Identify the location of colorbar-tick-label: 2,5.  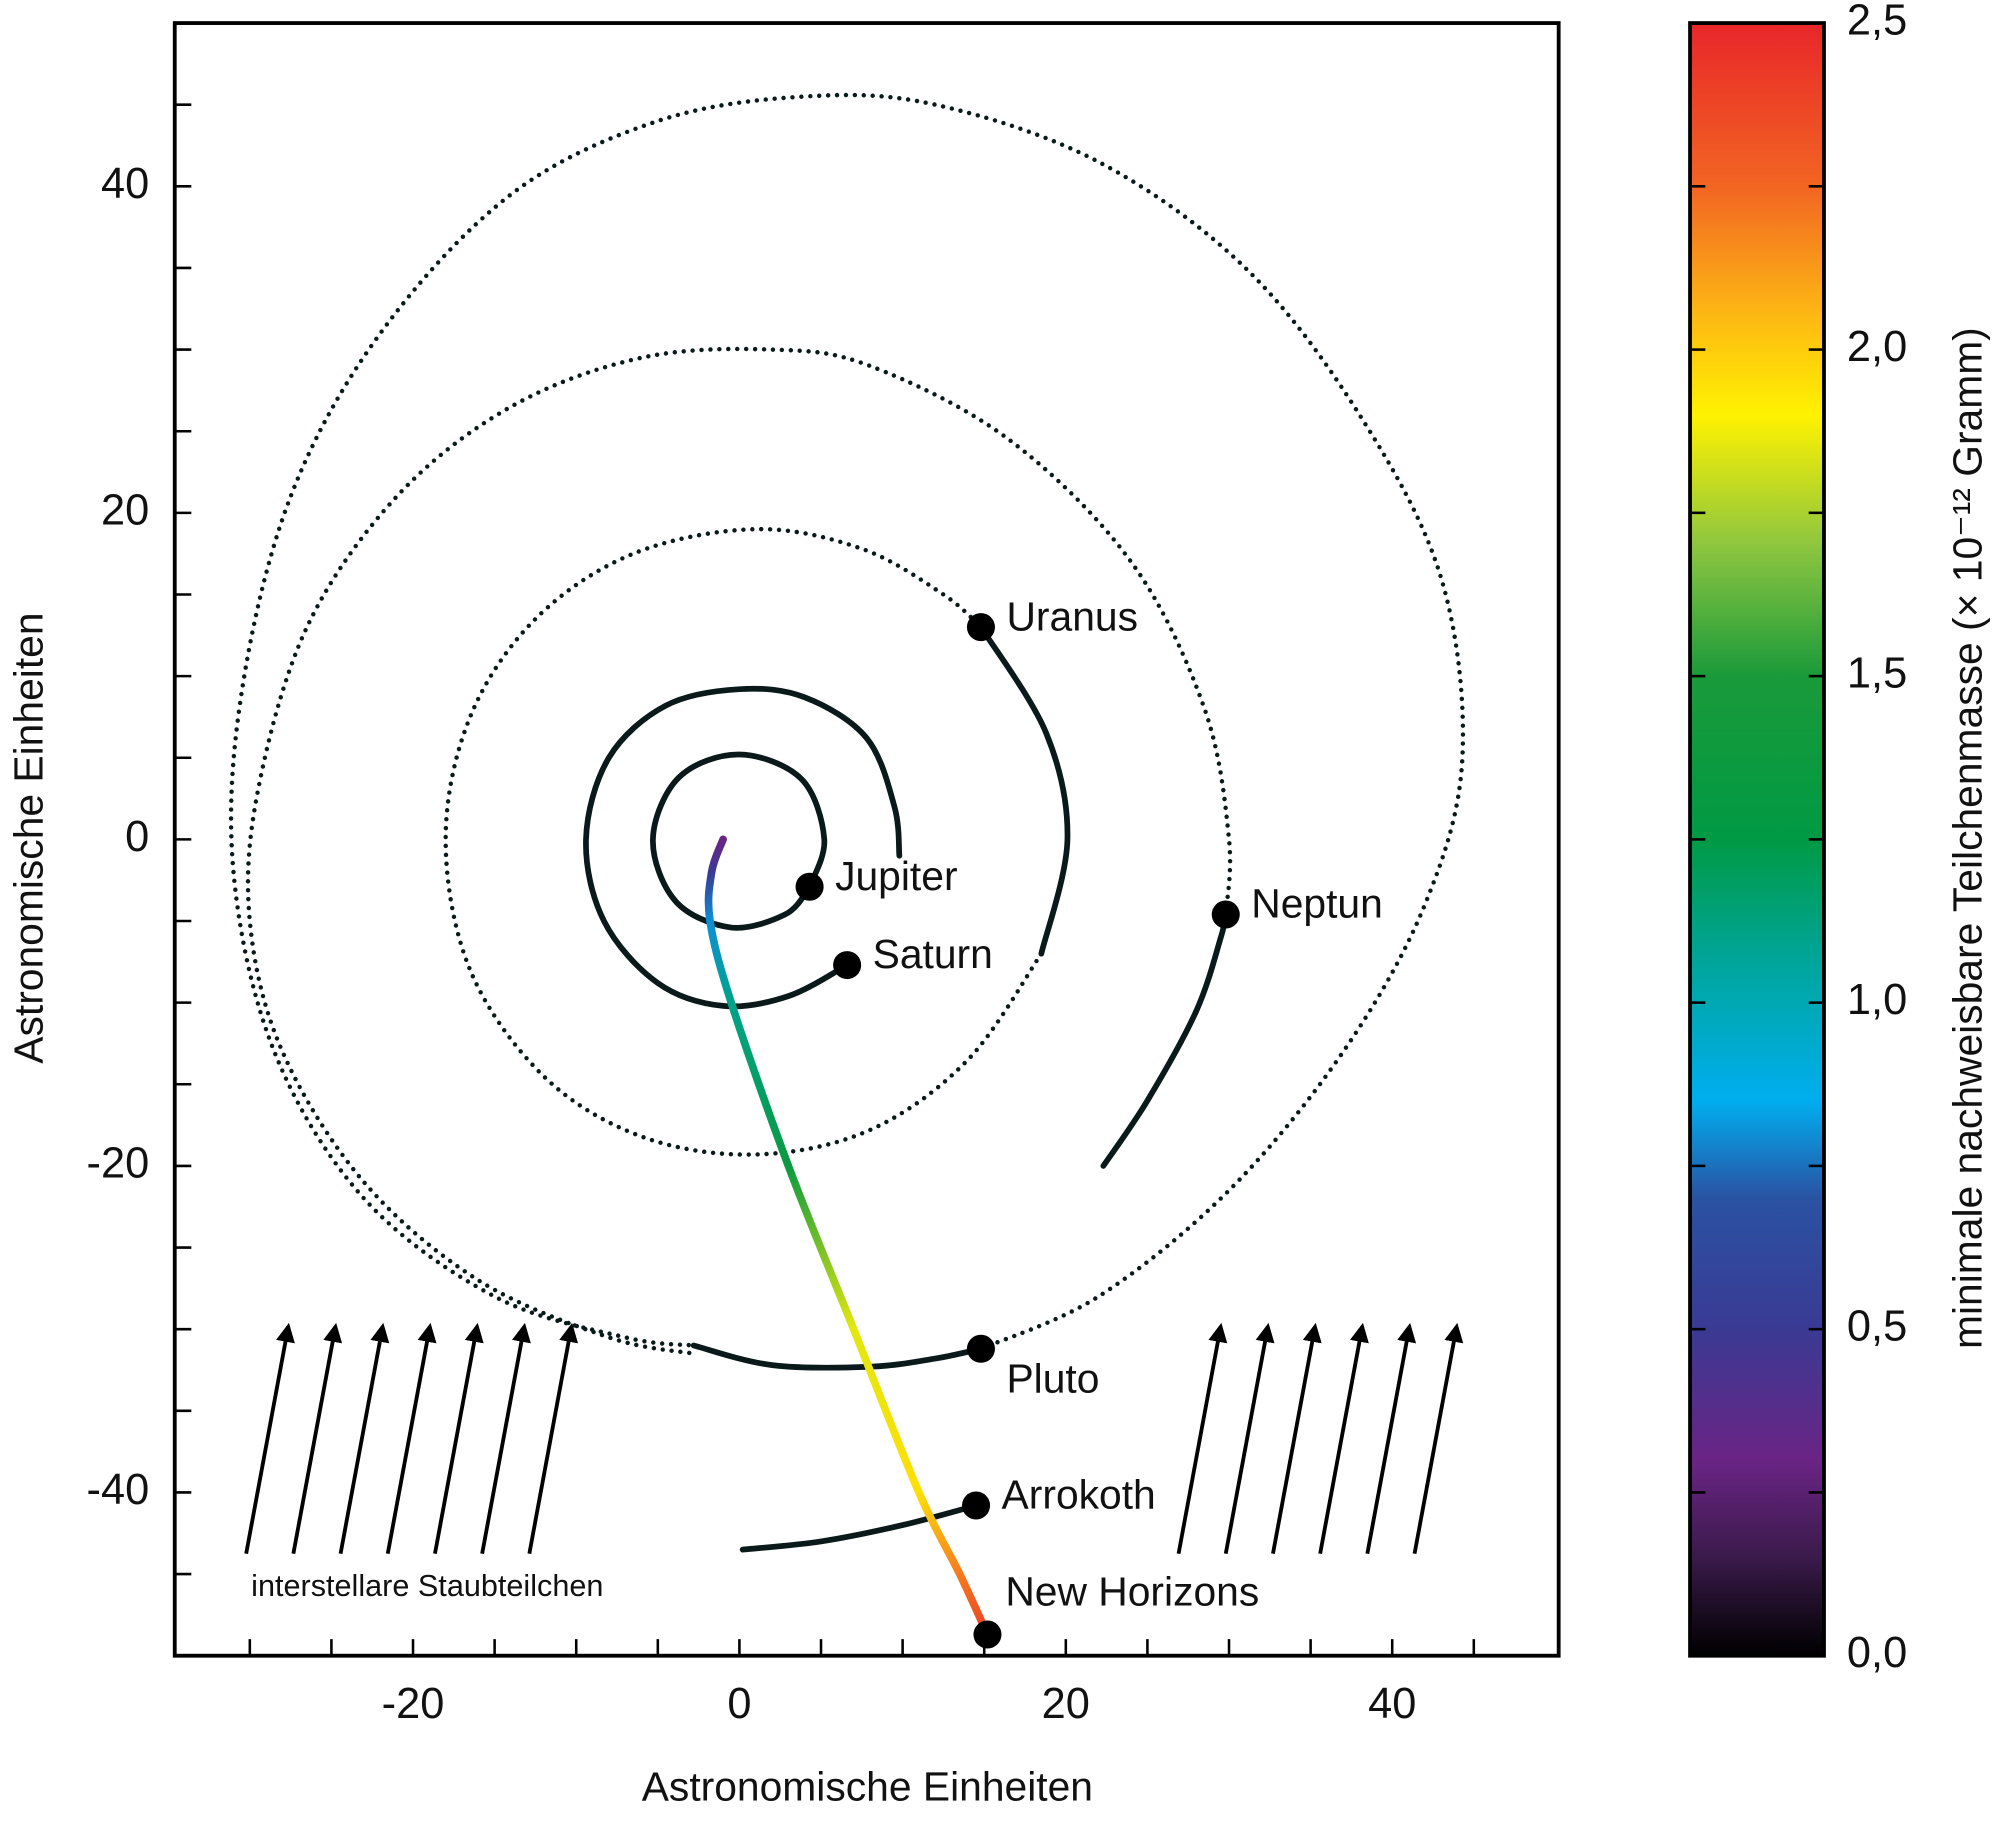
(1877, 22).